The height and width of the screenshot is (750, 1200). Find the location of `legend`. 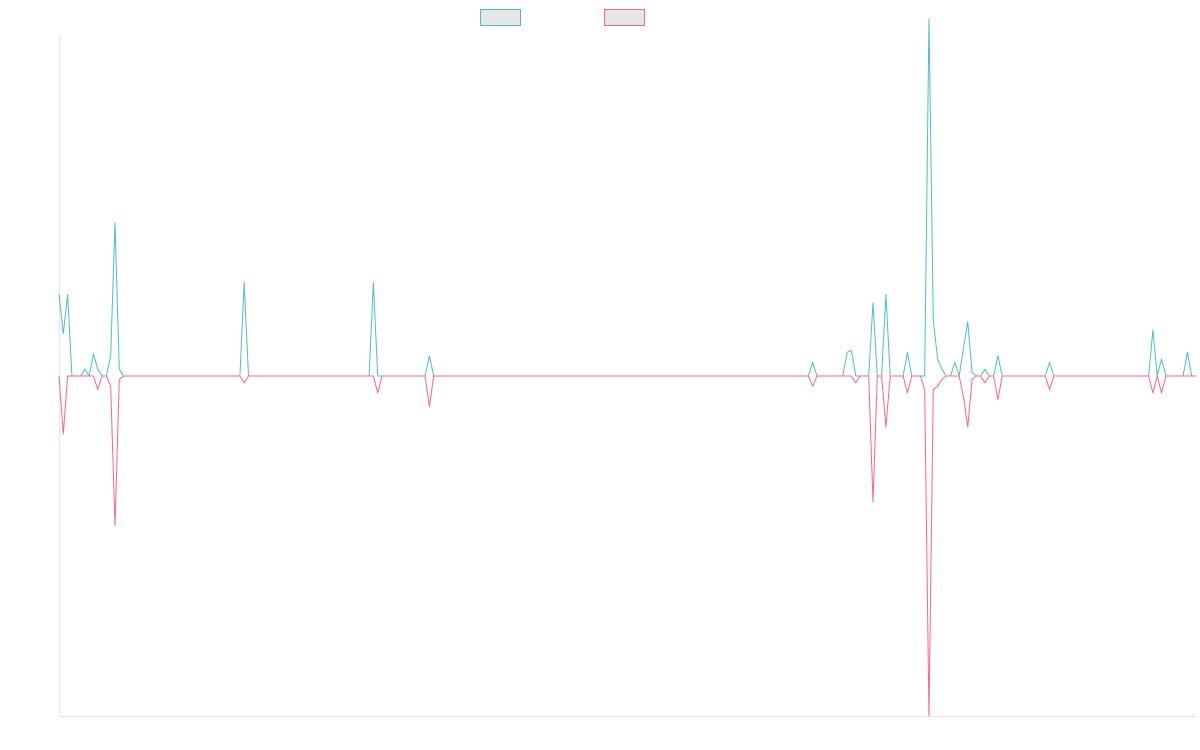

legend is located at coordinates (562, 17).